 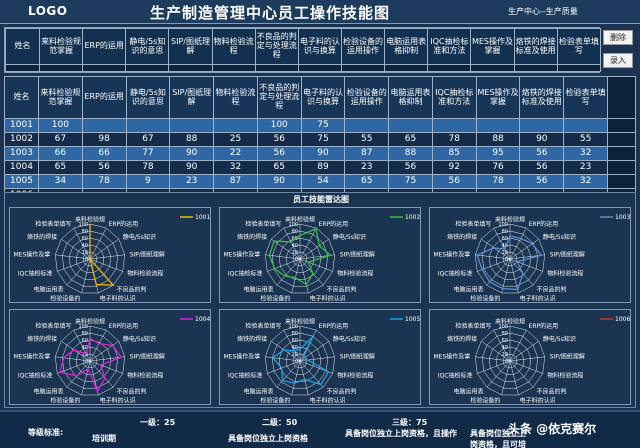 I want to click on employee-id: 1004, so click(x=21, y=167).